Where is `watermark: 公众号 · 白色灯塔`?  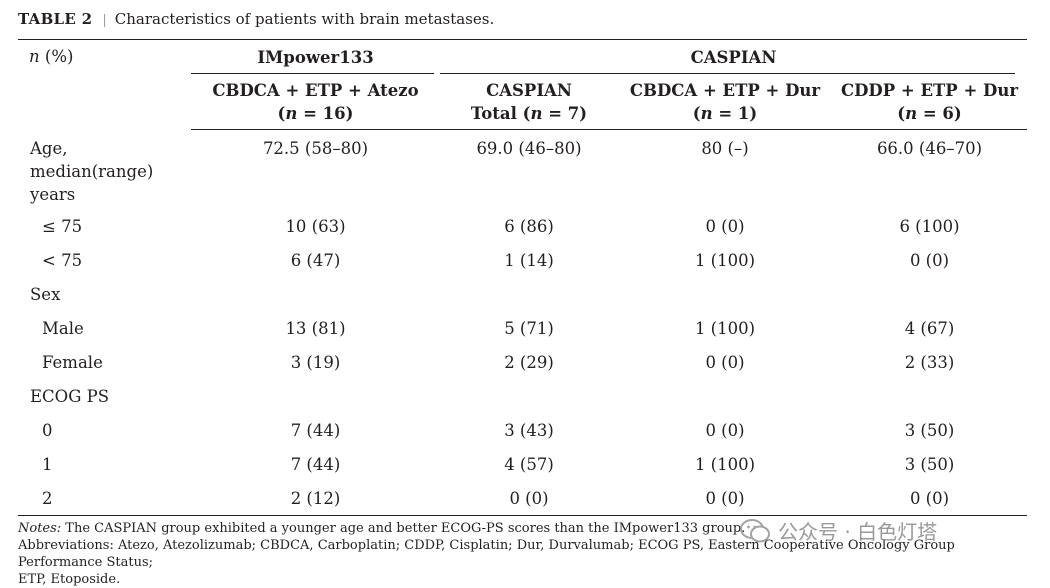 watermark: 公众号 · 白色灯塔 is located at coordinates (838, 530).